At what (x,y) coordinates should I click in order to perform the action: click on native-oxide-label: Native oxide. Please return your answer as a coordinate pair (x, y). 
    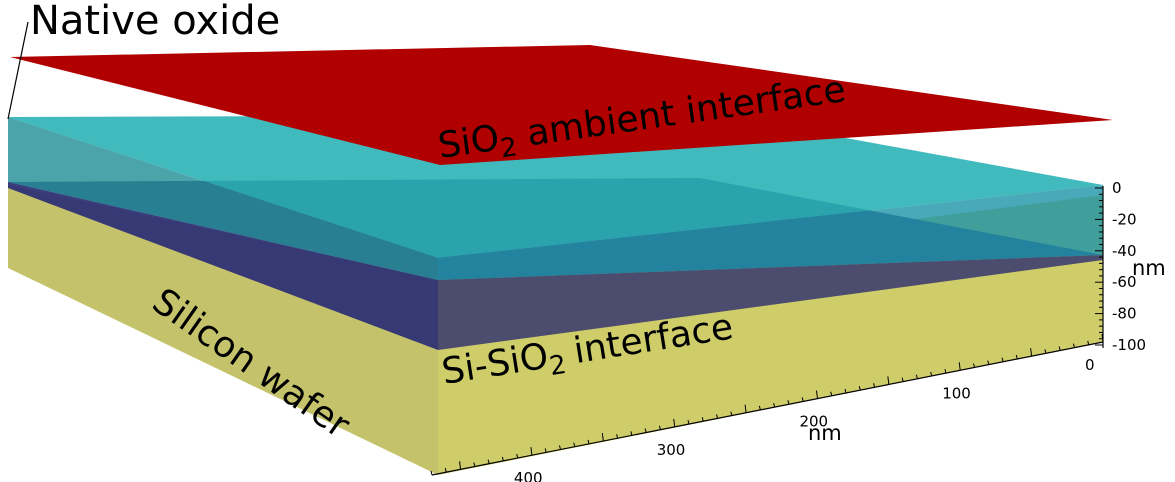
    Looking at the image, I should click on (155, 22).